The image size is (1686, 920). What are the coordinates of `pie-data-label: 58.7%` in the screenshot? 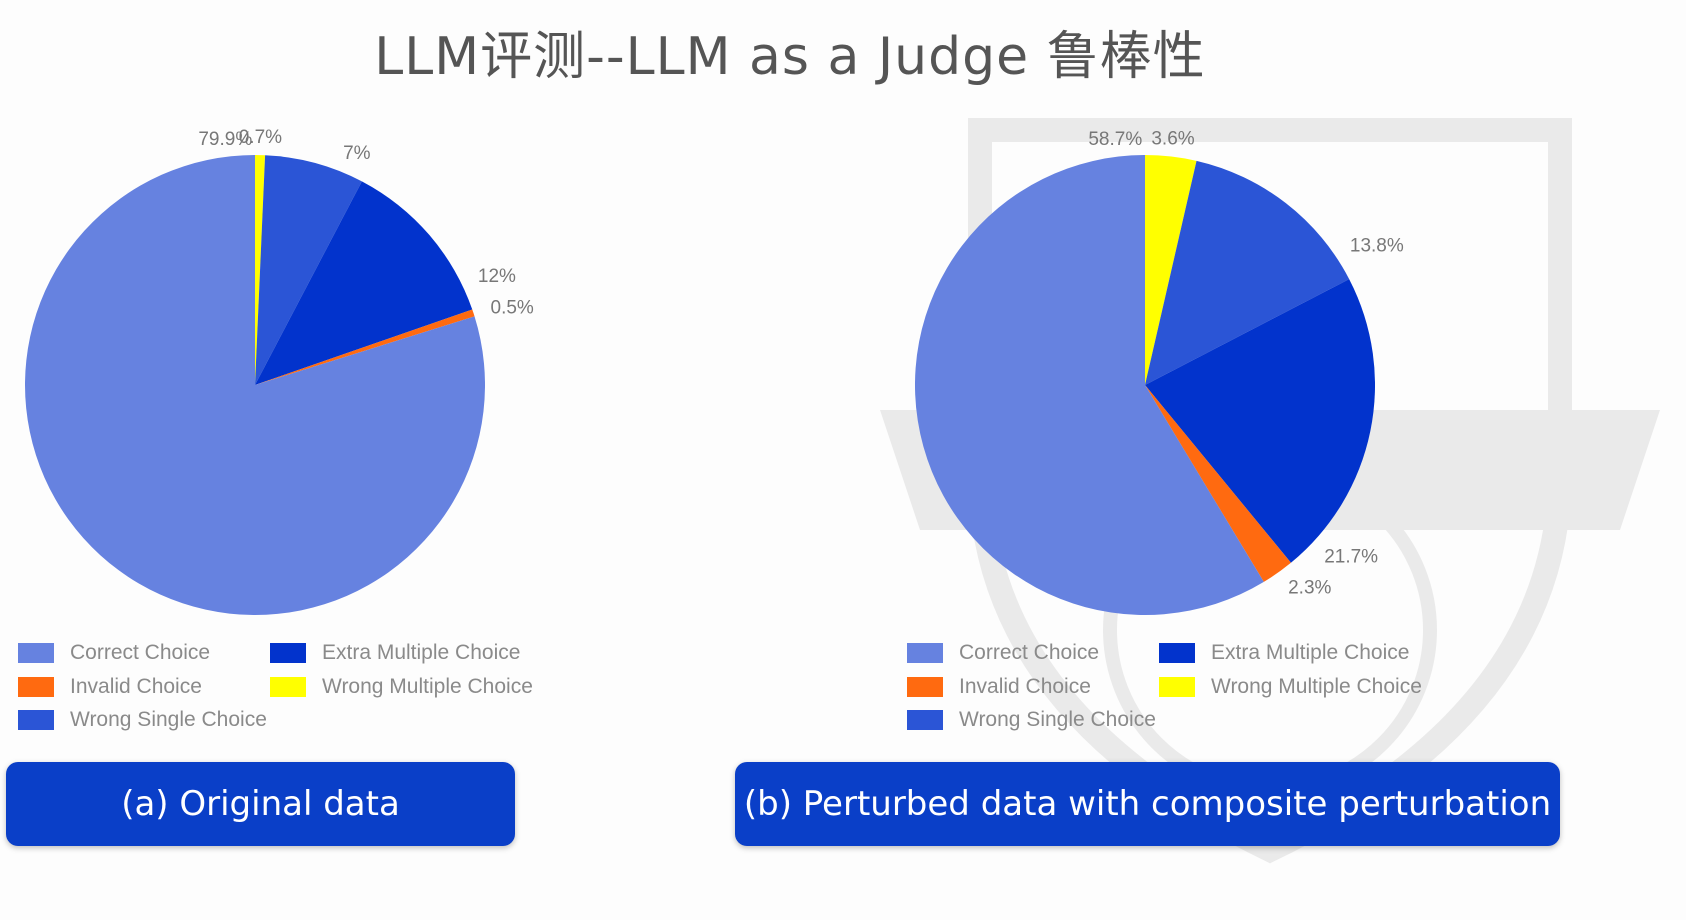 It's located at (1115, 139).